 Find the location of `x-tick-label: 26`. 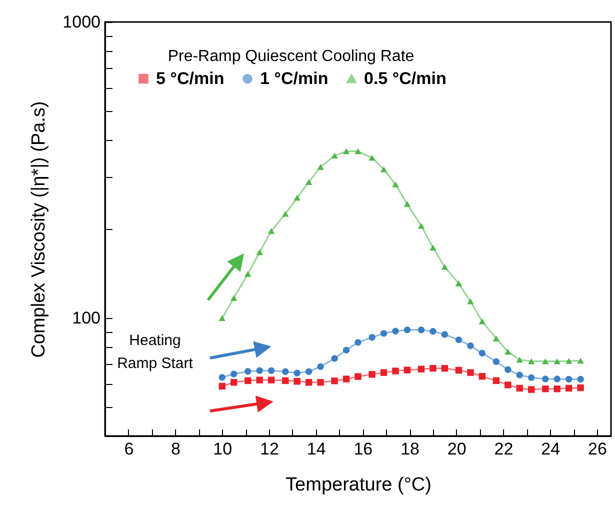

x-tick-label: 26 is located at coordinates (597, 449).